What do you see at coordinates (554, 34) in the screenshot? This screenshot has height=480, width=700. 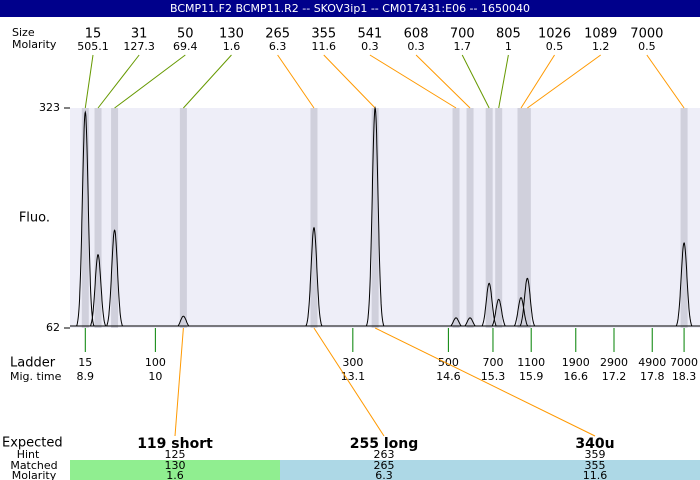 I see `peak-size: 1026` at bounding box center [554, 34].